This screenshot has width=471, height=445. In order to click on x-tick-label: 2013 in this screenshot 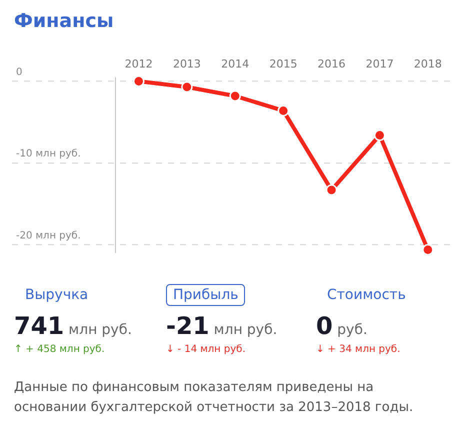, I will do `click(186, 63)`.